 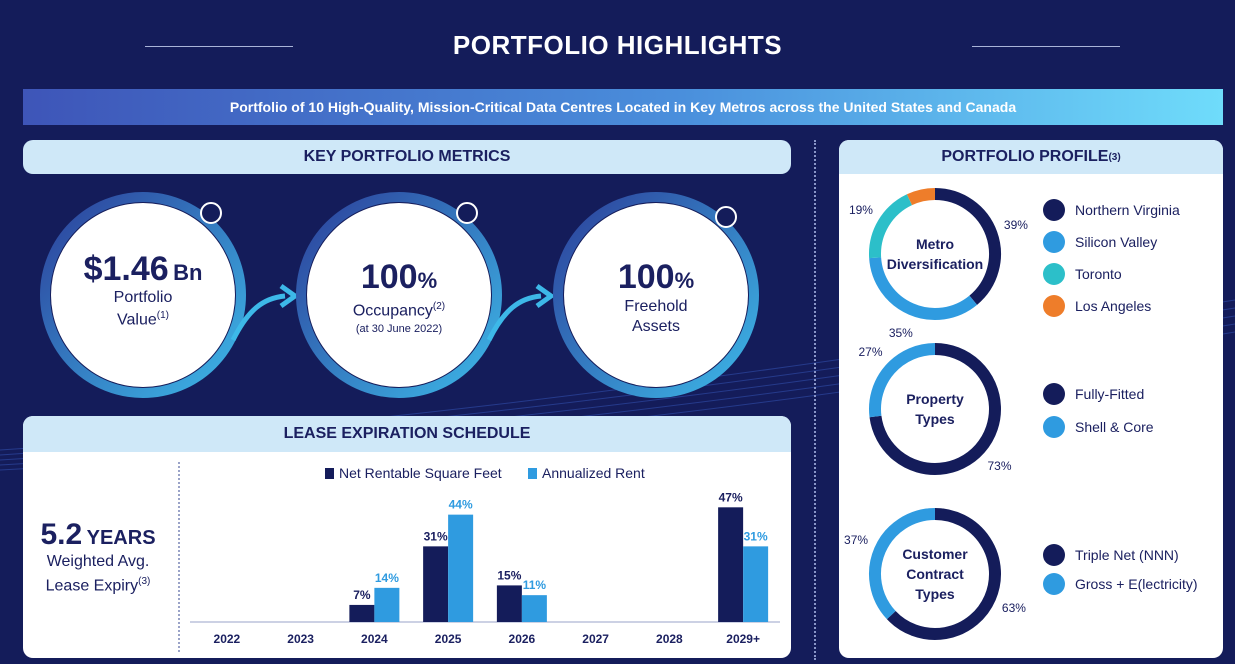 I want to click on data-label: 14%, so click(x=387, y=578).